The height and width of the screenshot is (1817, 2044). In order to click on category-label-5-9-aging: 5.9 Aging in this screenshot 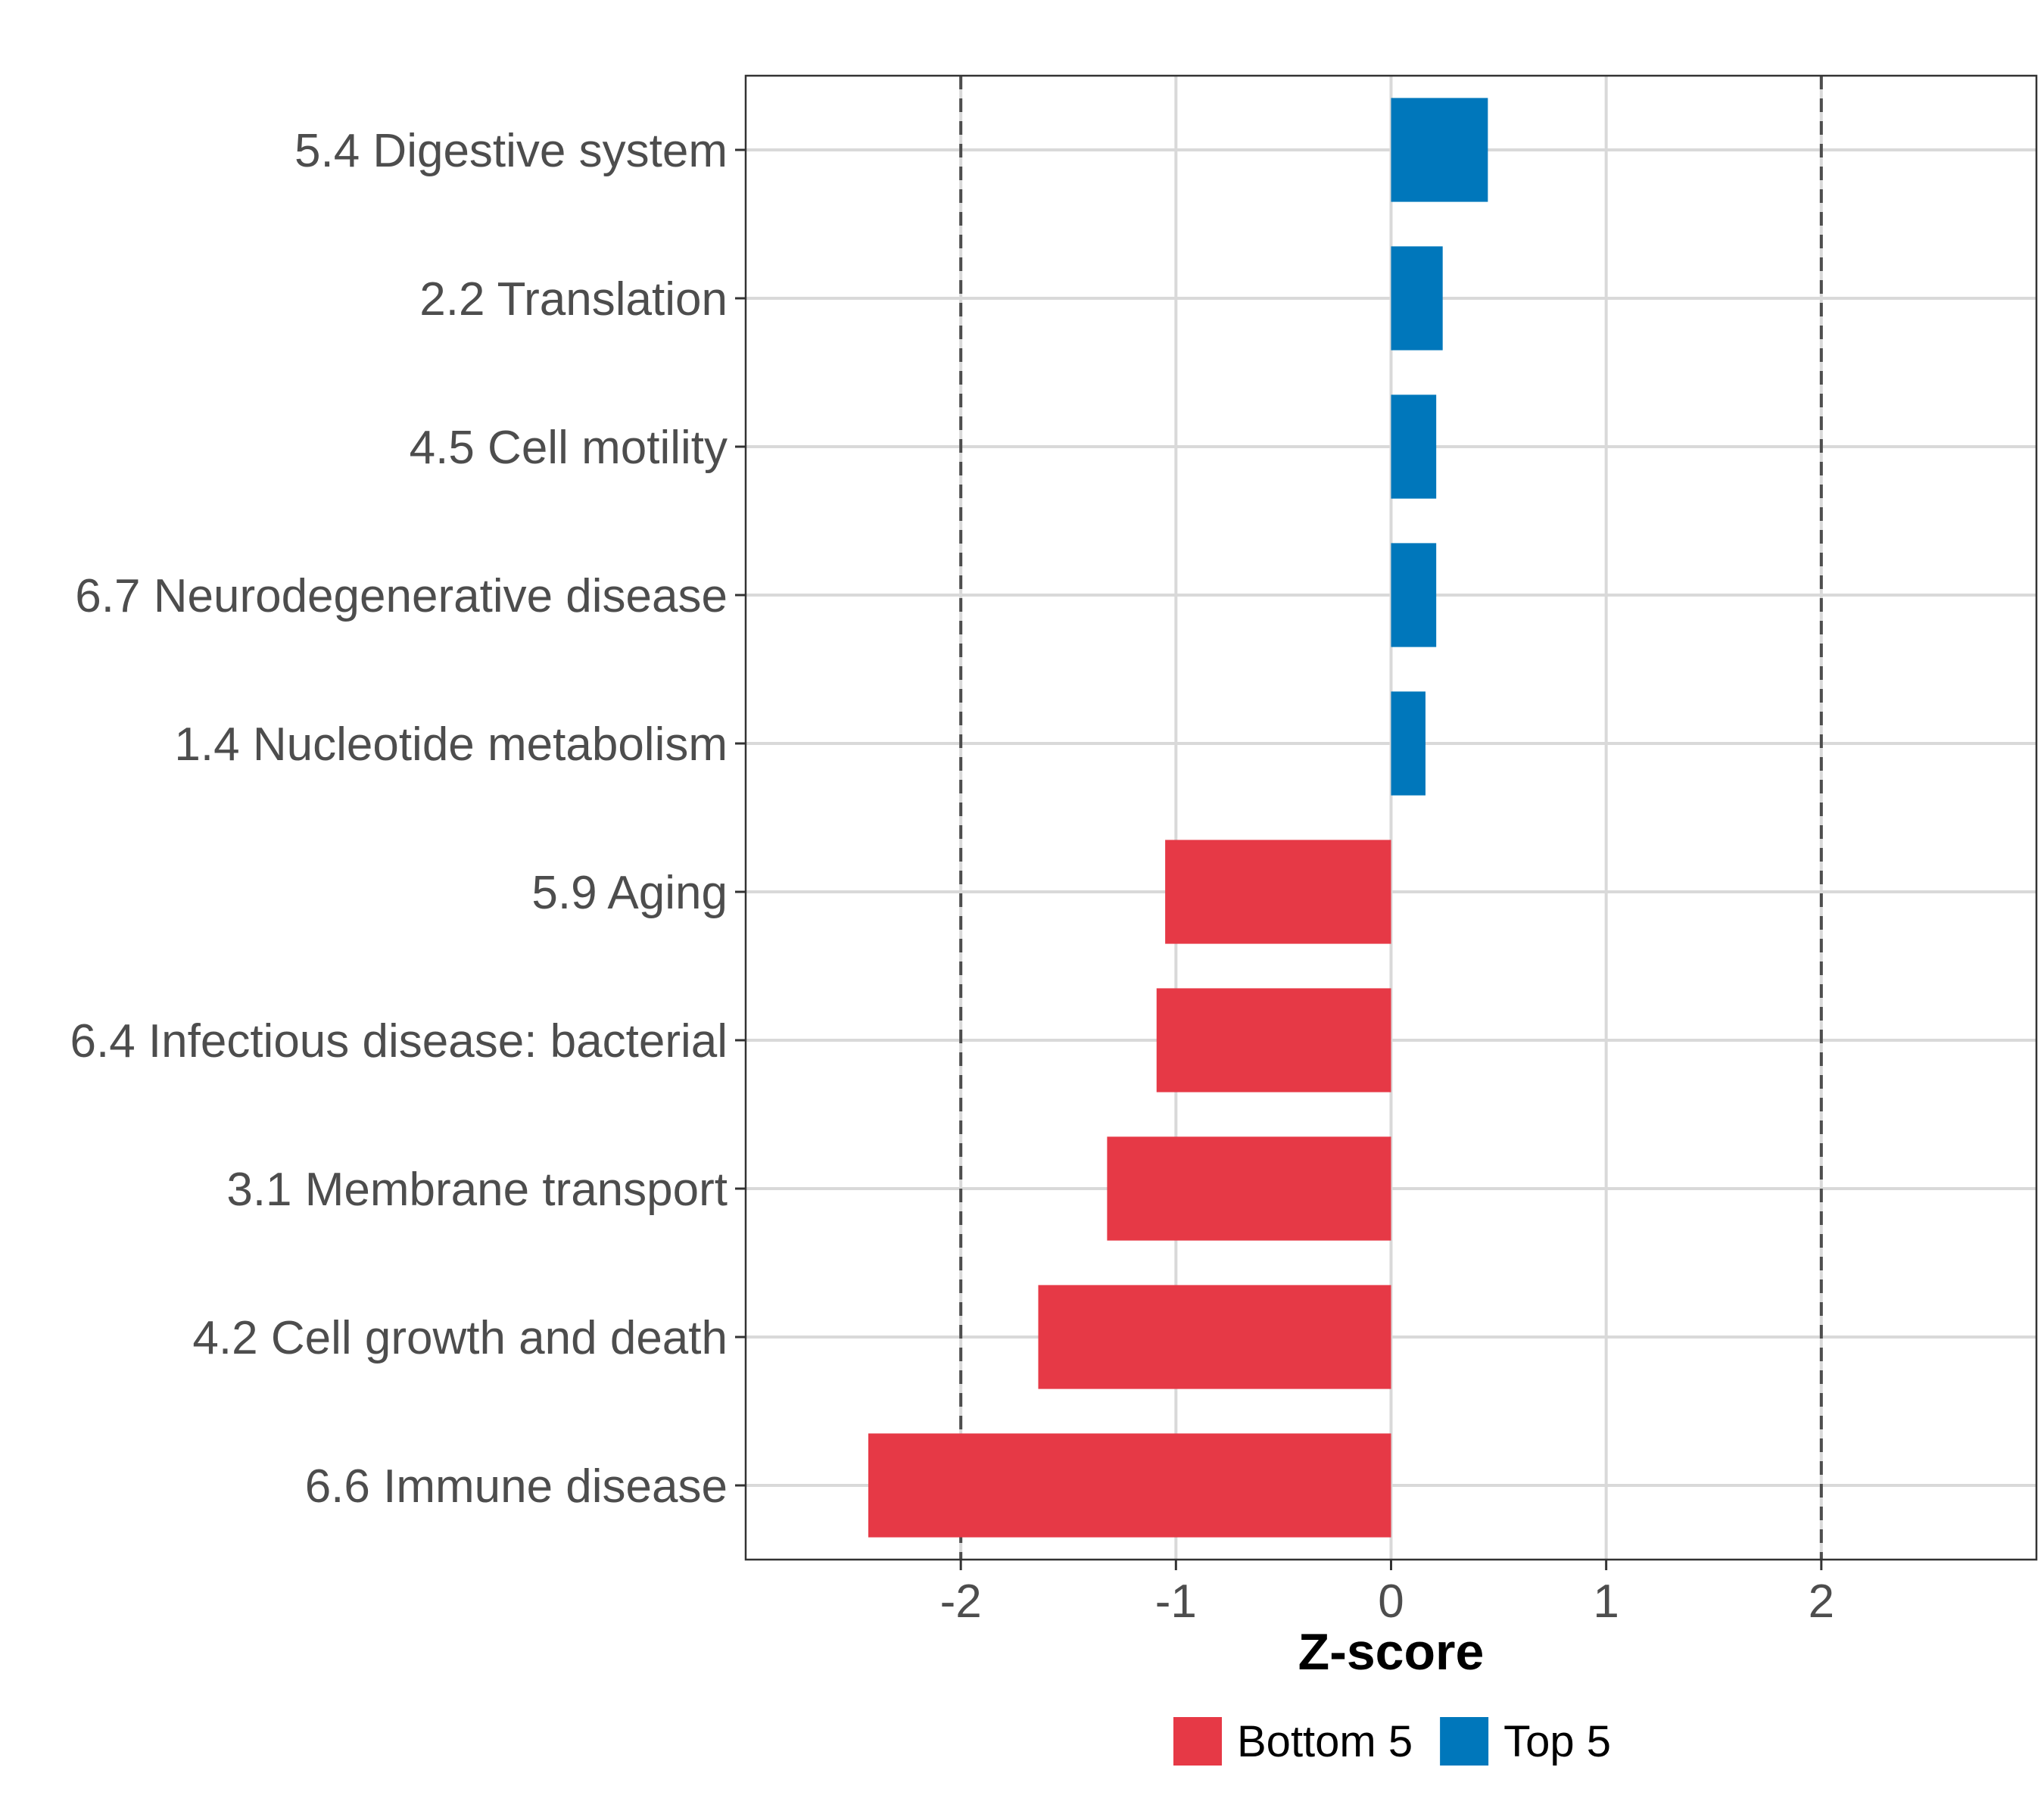, I will do `click(629, 893)`.